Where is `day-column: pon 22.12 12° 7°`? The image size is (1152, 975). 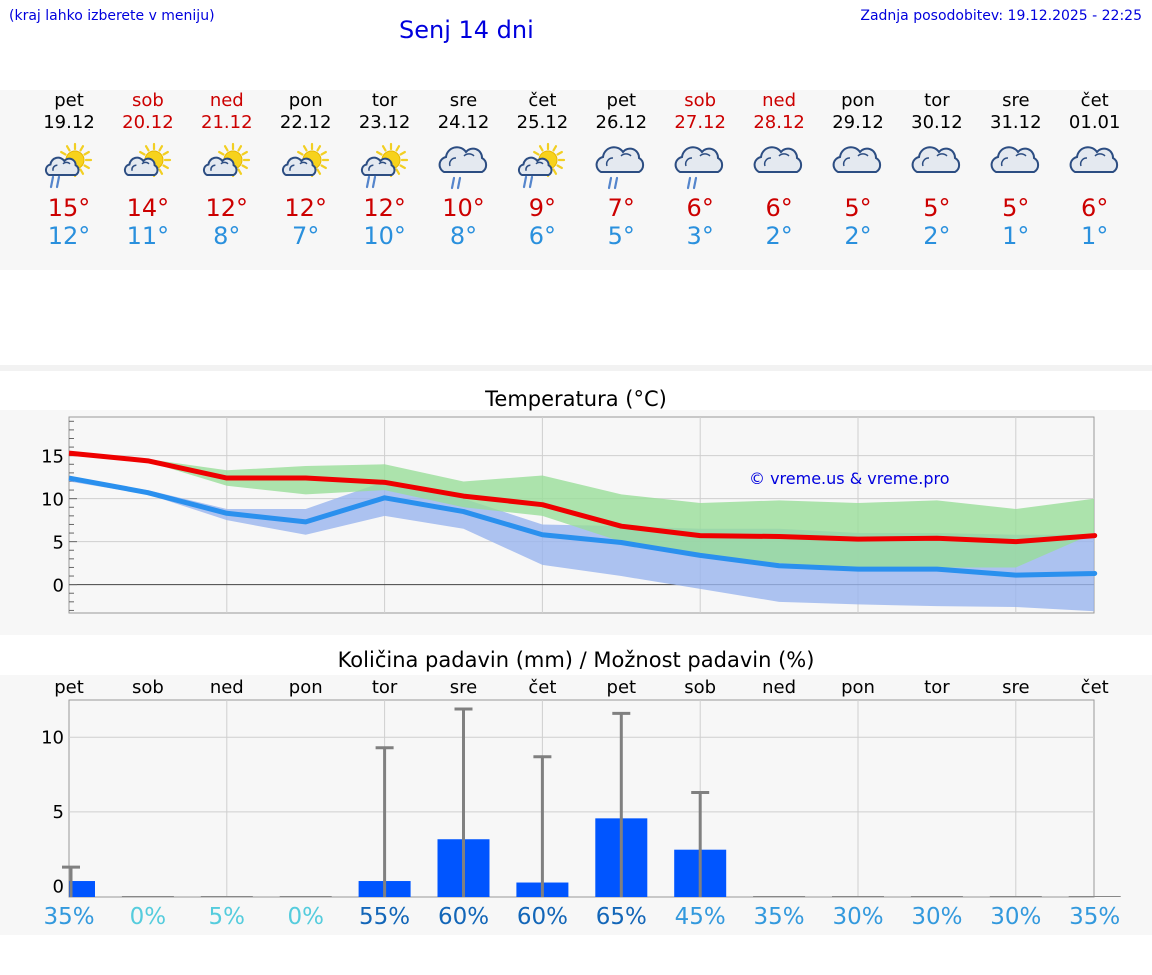 day-column: pon 22.12 12° 7° is located at coordinates (306, 170).